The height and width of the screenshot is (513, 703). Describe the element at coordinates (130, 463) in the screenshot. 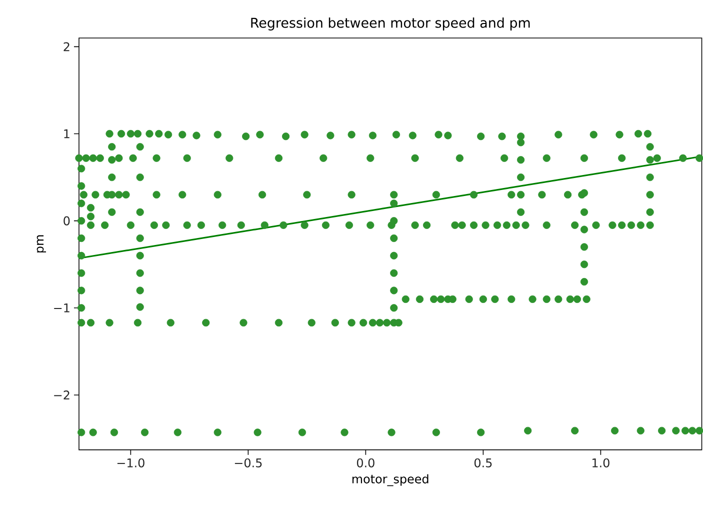

I see `x-tick-label: −1.0` at that location.